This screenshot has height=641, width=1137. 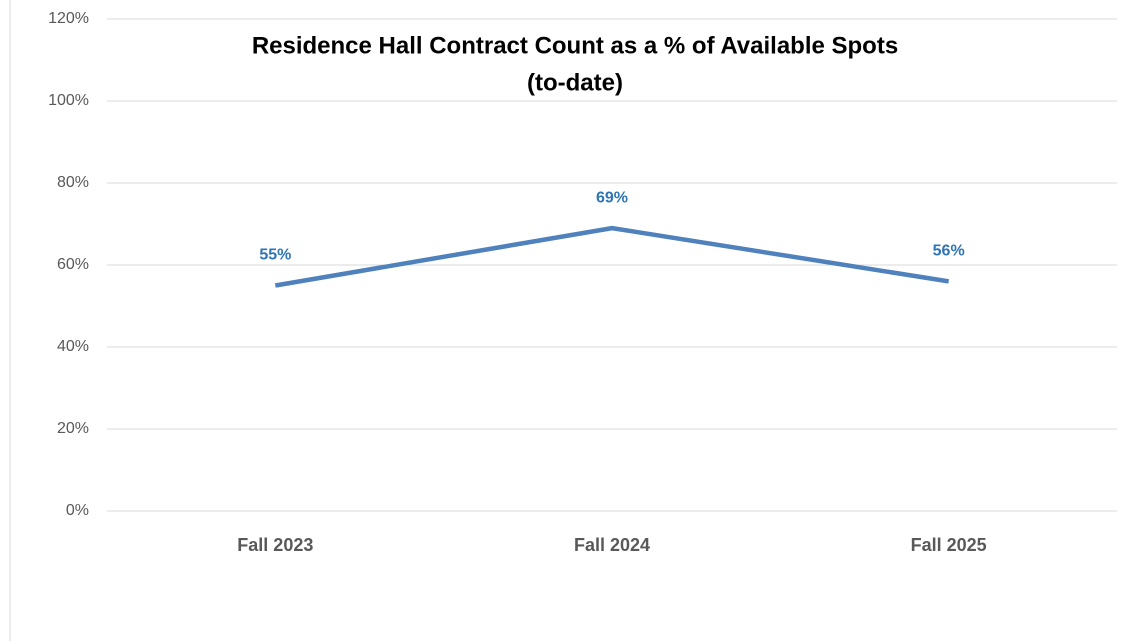 I want to click on y-tick-label: 0%, so click(x=77, y=510).